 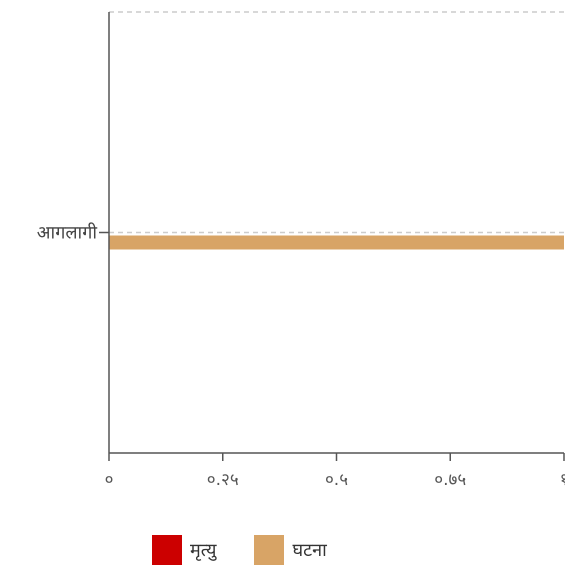 What do you see at coordinates (203, 550) in the screenshot?
I see `legend-label-deaths: मृत्यु` at bounding box center [203, 550].